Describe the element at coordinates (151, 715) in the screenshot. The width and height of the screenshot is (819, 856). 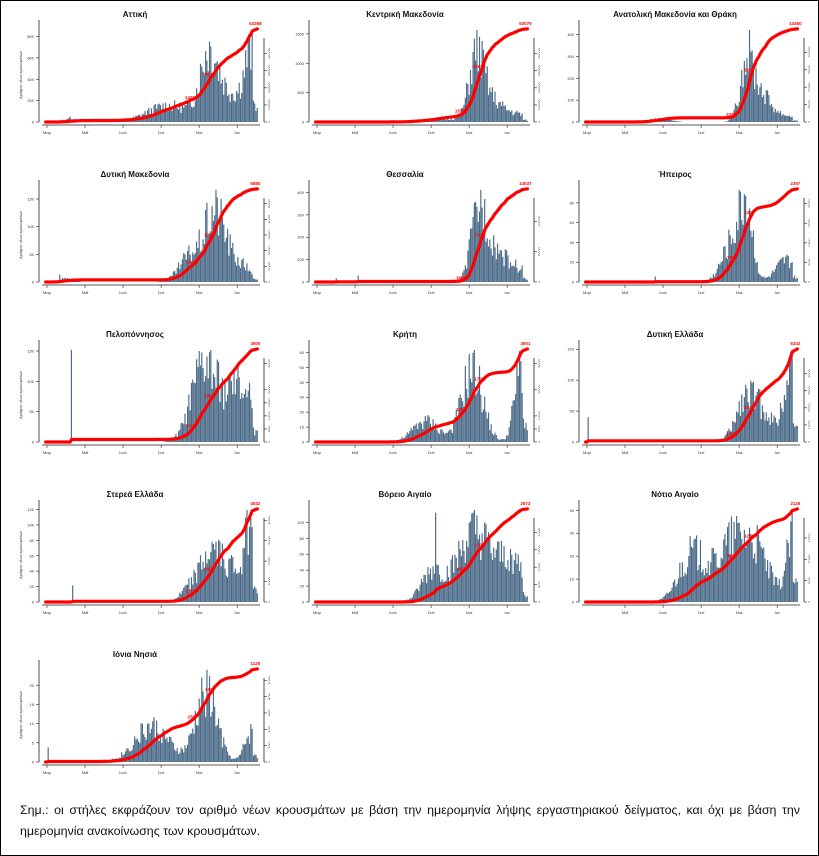
I see `cumulative-line` at that location.